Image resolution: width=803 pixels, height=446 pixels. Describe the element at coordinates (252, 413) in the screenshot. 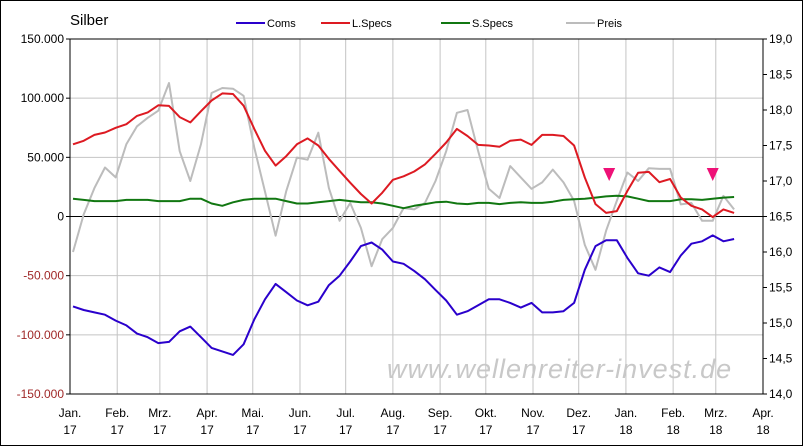

I see `x-axis-month-label: Mai.` at that location.